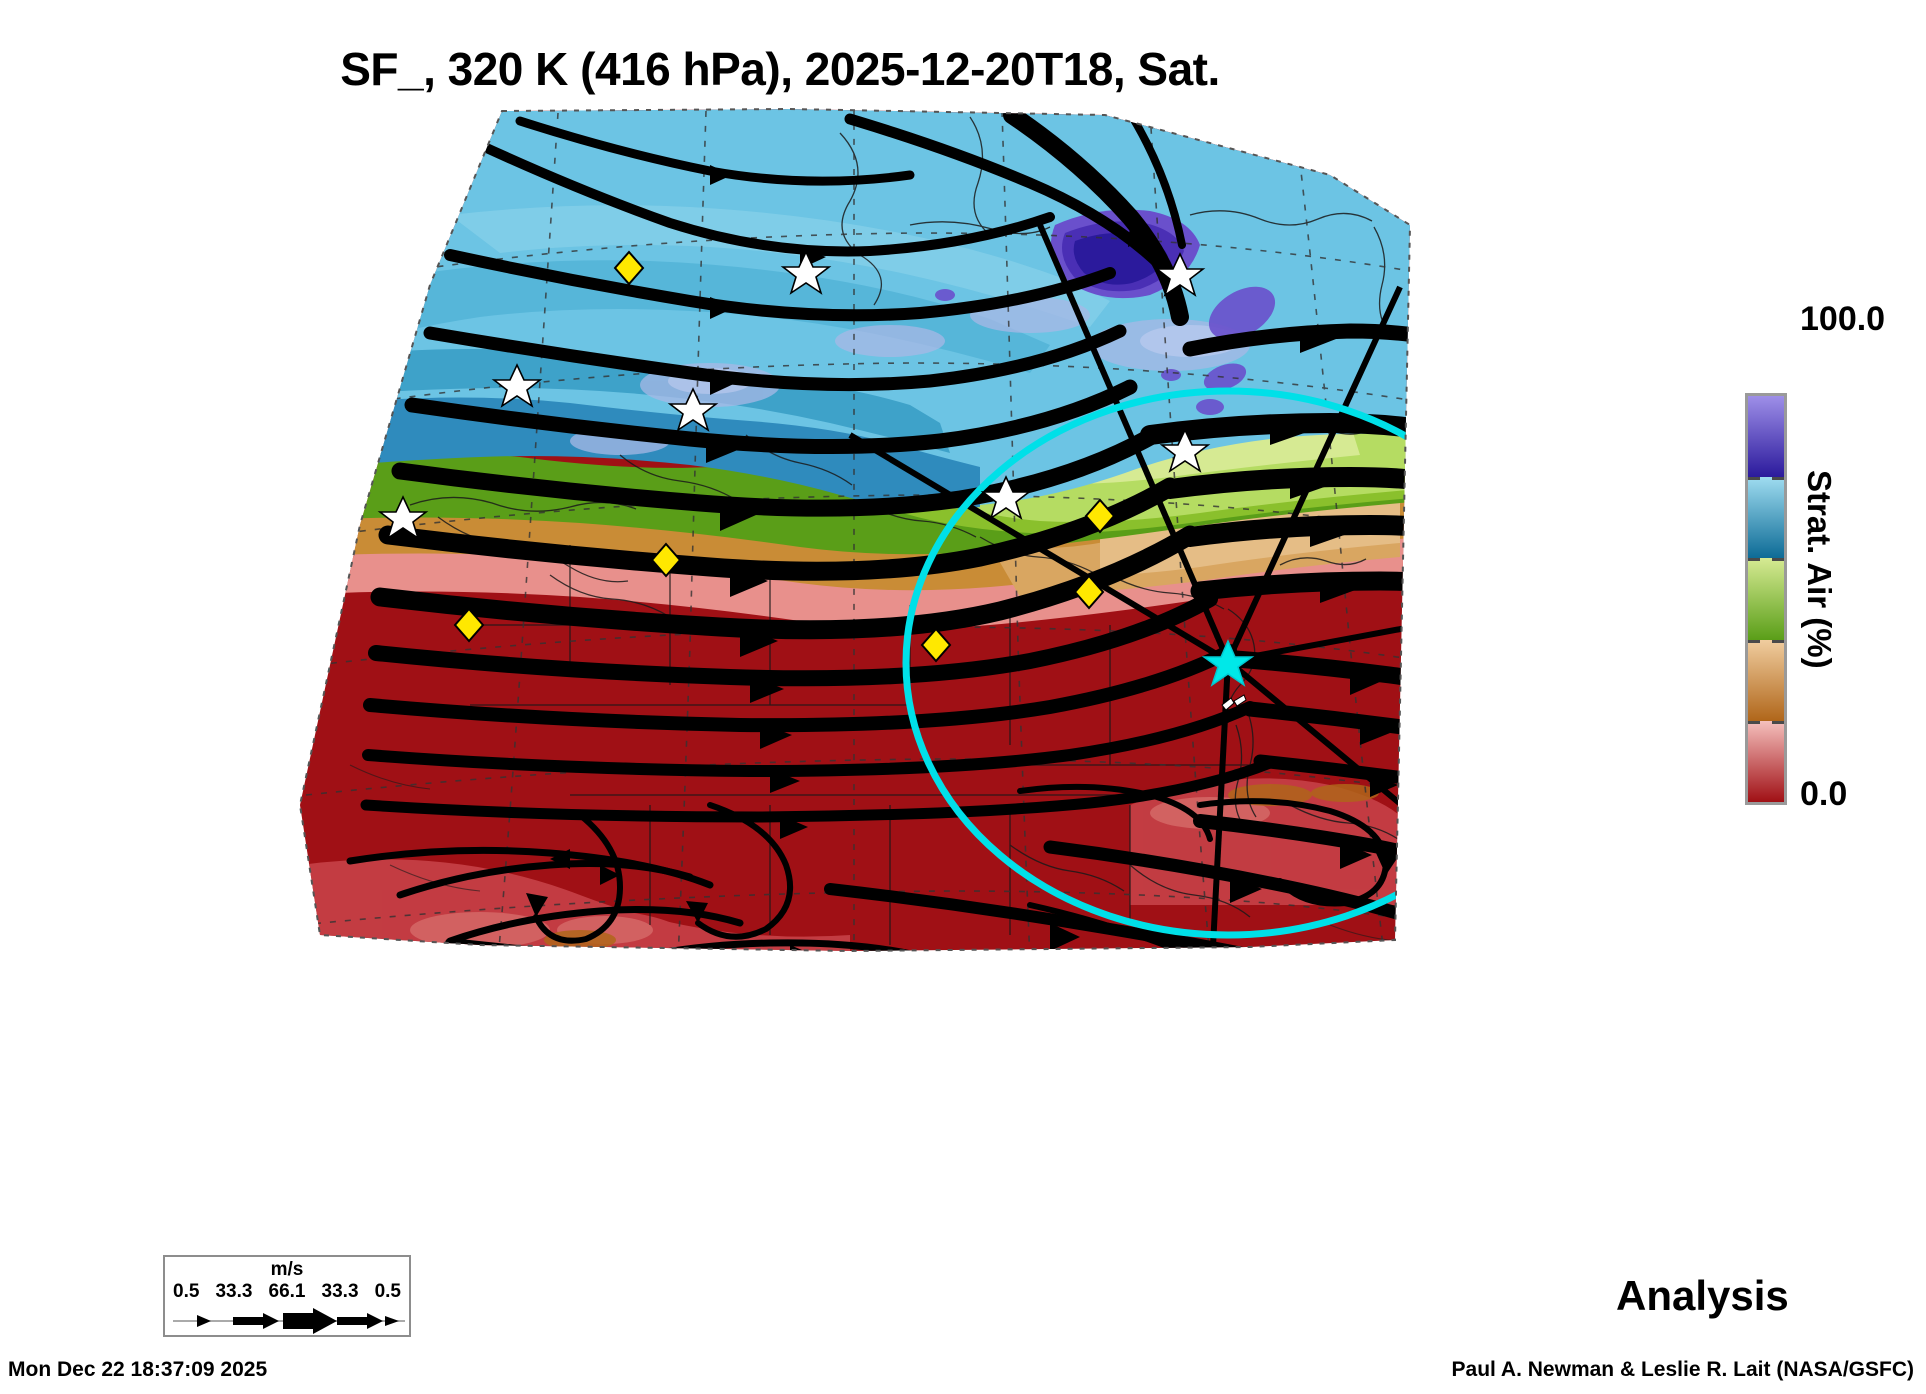  What do you see at coordinates (1766, 518) in the screenshot?
I see `colorbar-band-blue` at bounding box center [1766, 518].